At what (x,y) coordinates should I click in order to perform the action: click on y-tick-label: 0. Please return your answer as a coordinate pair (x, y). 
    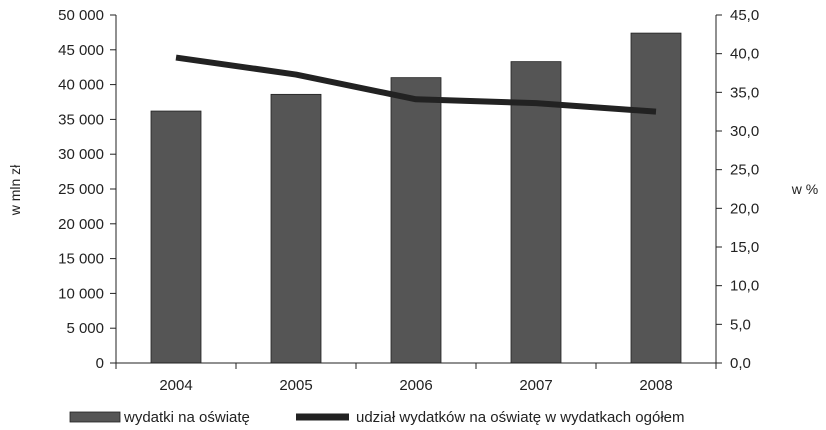
    Looking at the image, I should click on (100, 363).